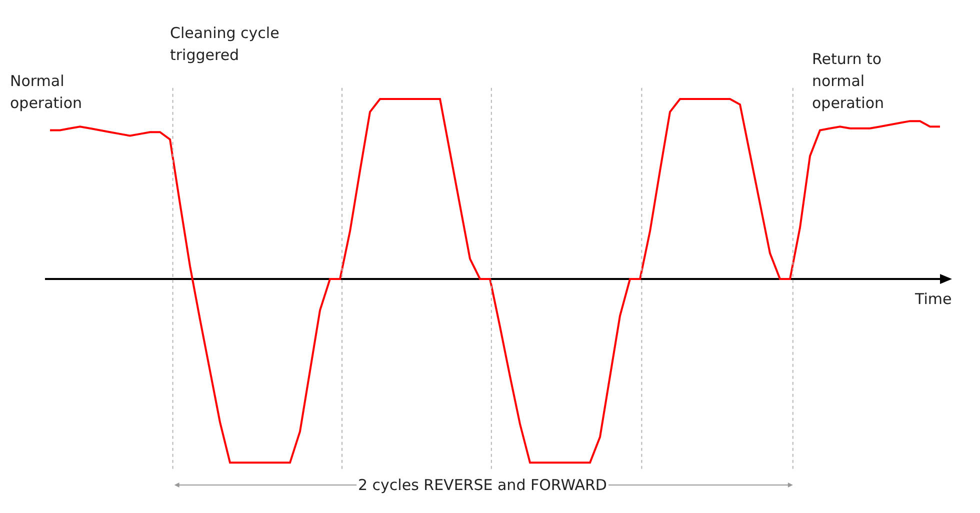  I want to click on x-axis-title: Time, so click(933, 299).